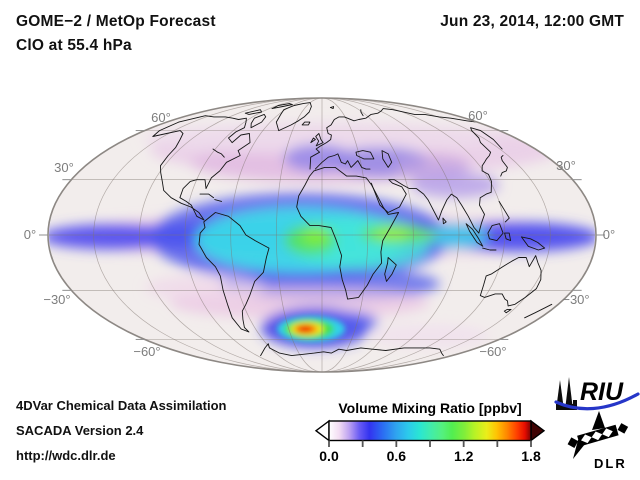  I want to click on lat-label-left: 60°, so click(161, 117).